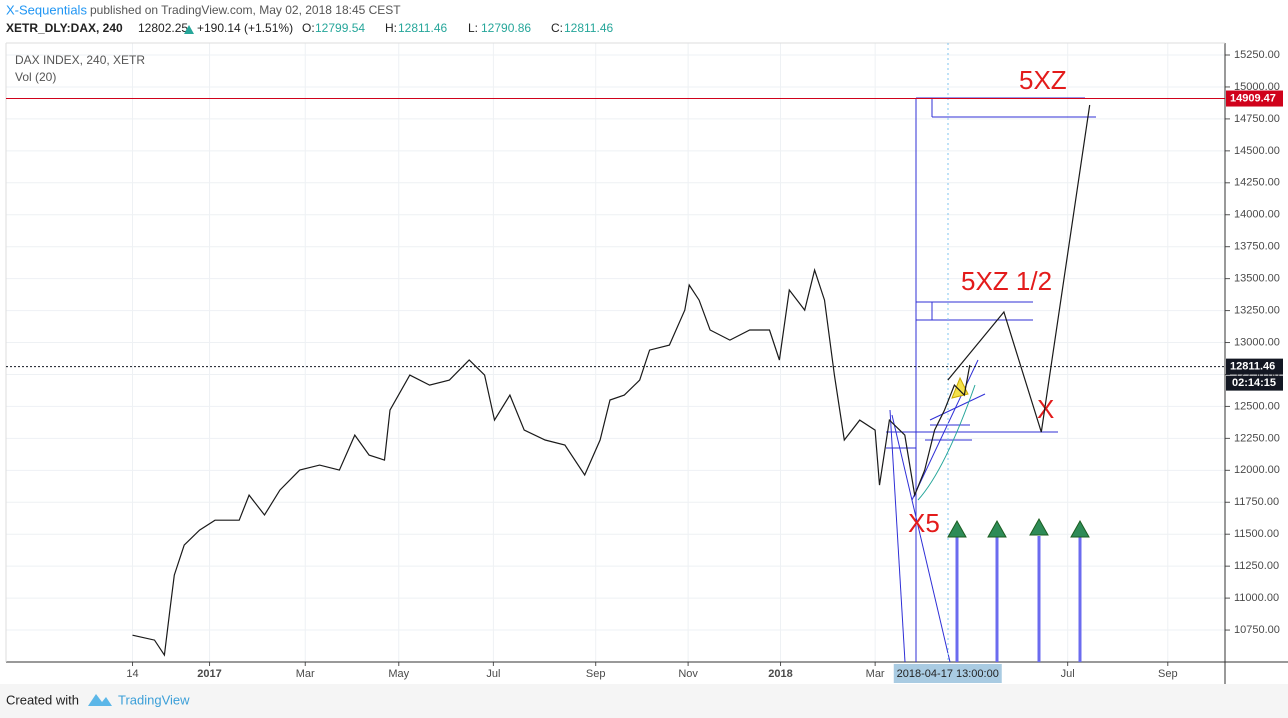  I want to click on change: +190.14 (+1.51%), so click(245, 28).